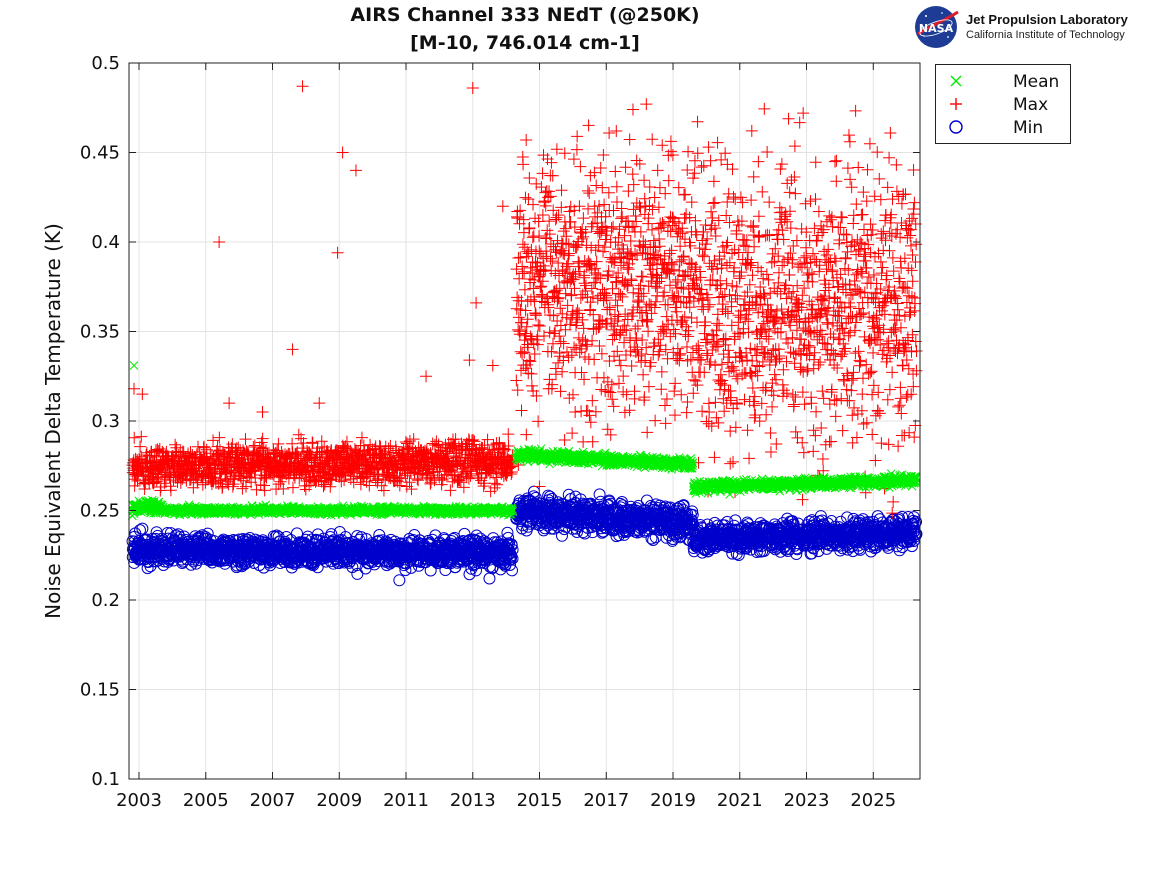  Describe the element at coordinates (139, 530) in the screenshot. I see `min-point` at that location.